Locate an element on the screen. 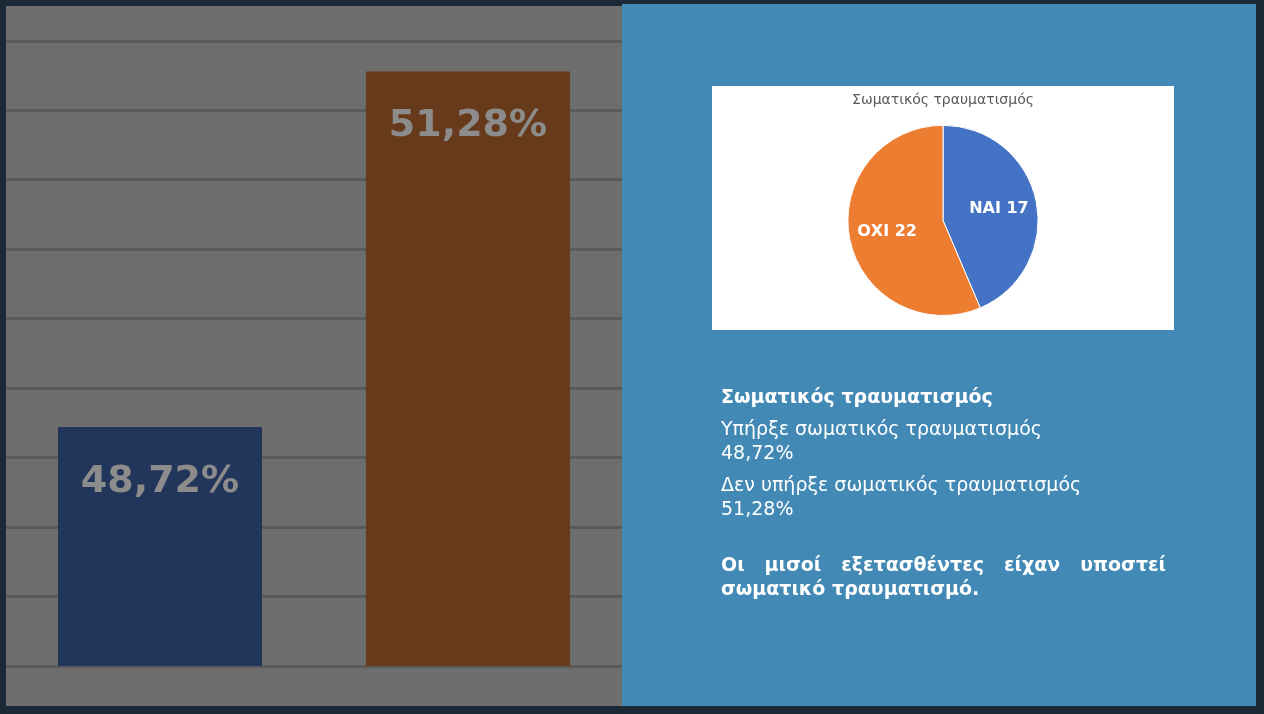  text: Υπήρξε σωματικός τραυματισμός is located at coordinates (882, 428).